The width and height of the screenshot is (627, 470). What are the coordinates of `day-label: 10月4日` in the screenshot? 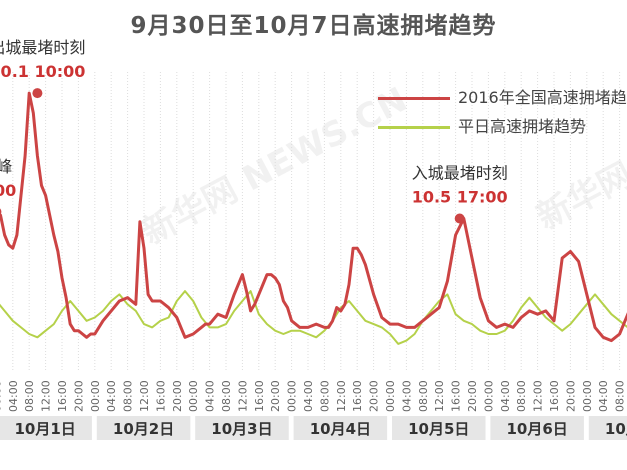 It's located at (340, 429).